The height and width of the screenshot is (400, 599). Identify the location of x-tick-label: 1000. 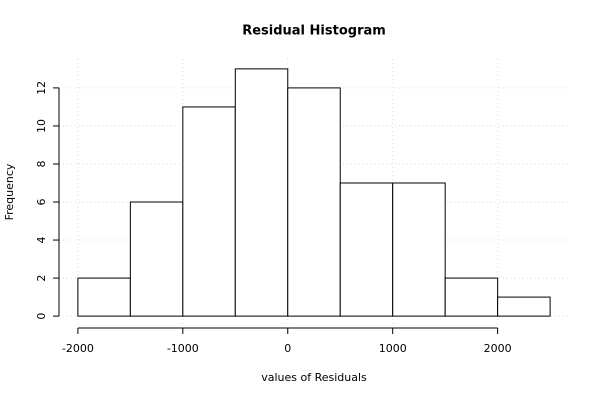
(393, 348).